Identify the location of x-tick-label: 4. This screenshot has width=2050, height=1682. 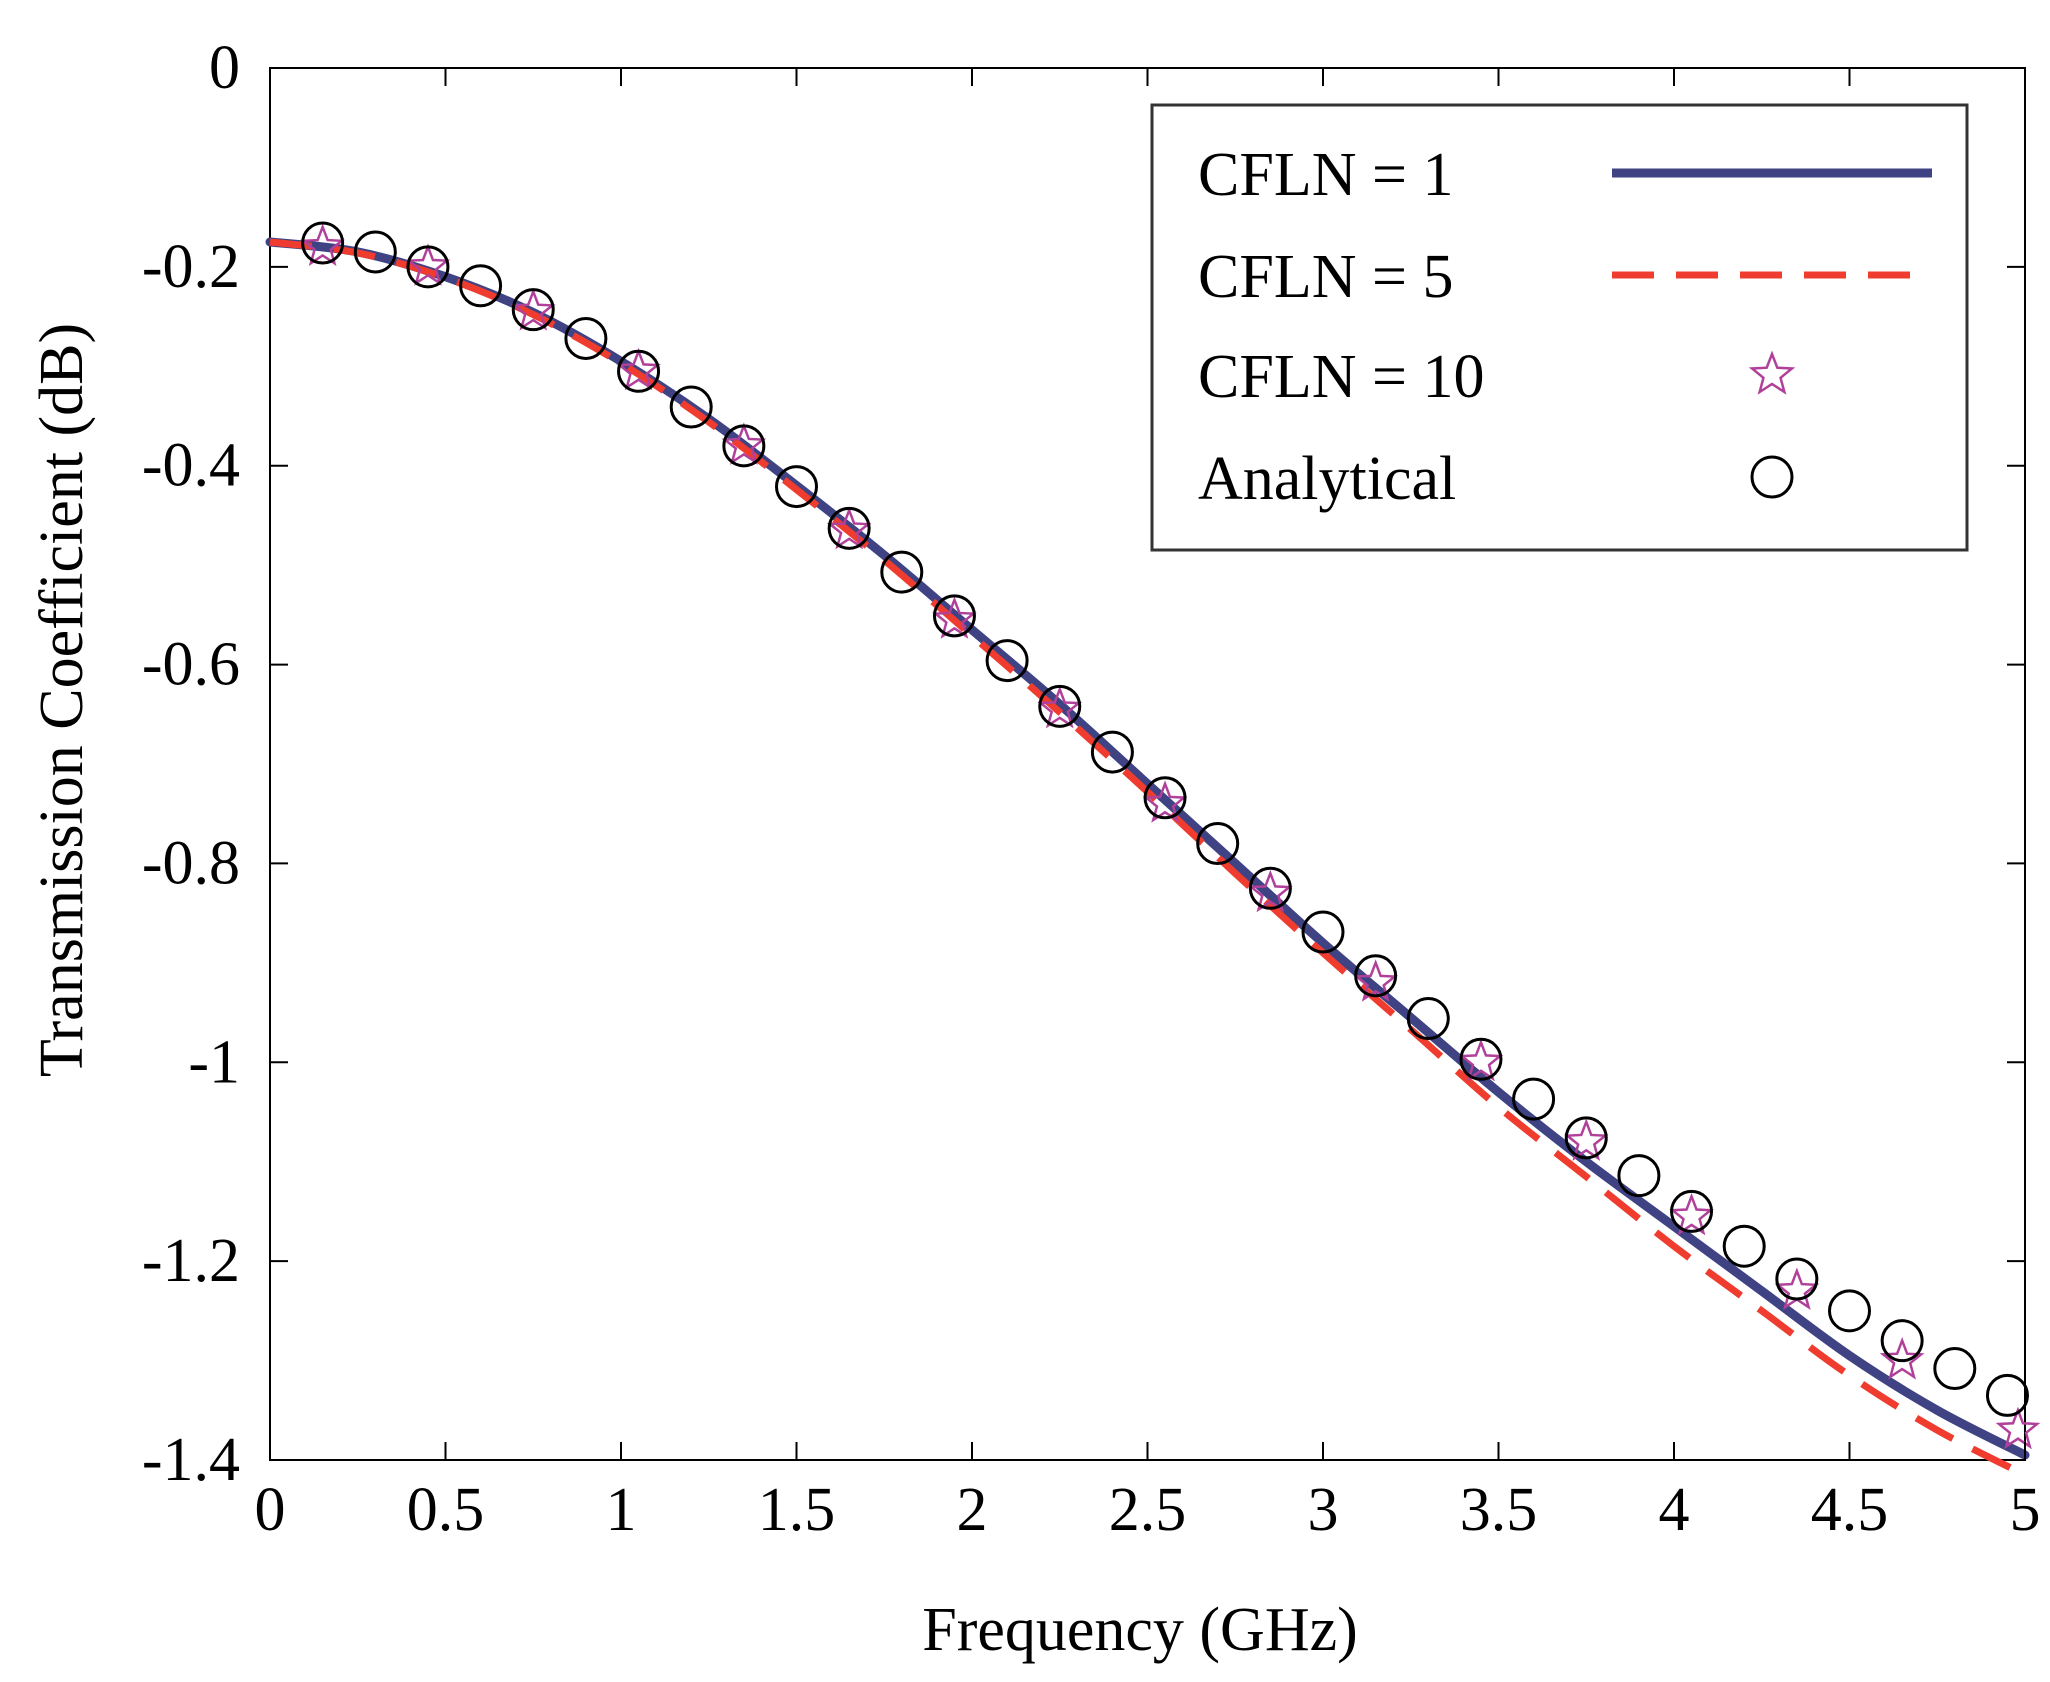
(1674, 1510).